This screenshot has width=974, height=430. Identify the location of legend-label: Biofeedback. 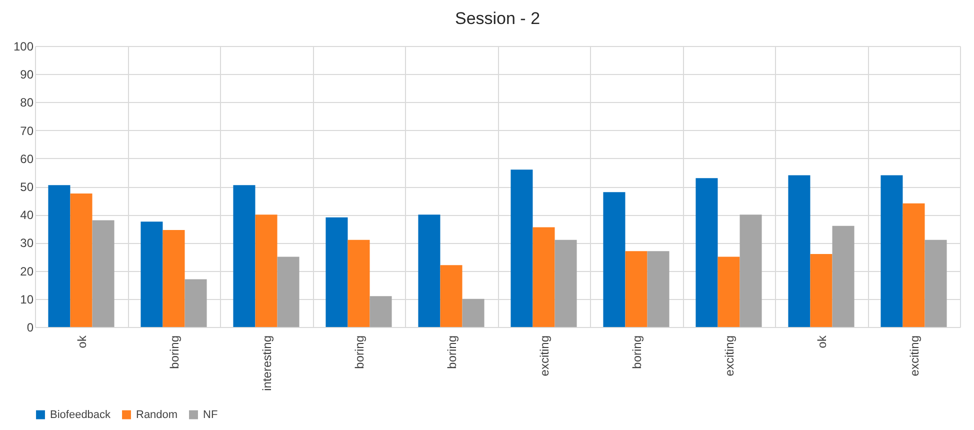
(81, 414).